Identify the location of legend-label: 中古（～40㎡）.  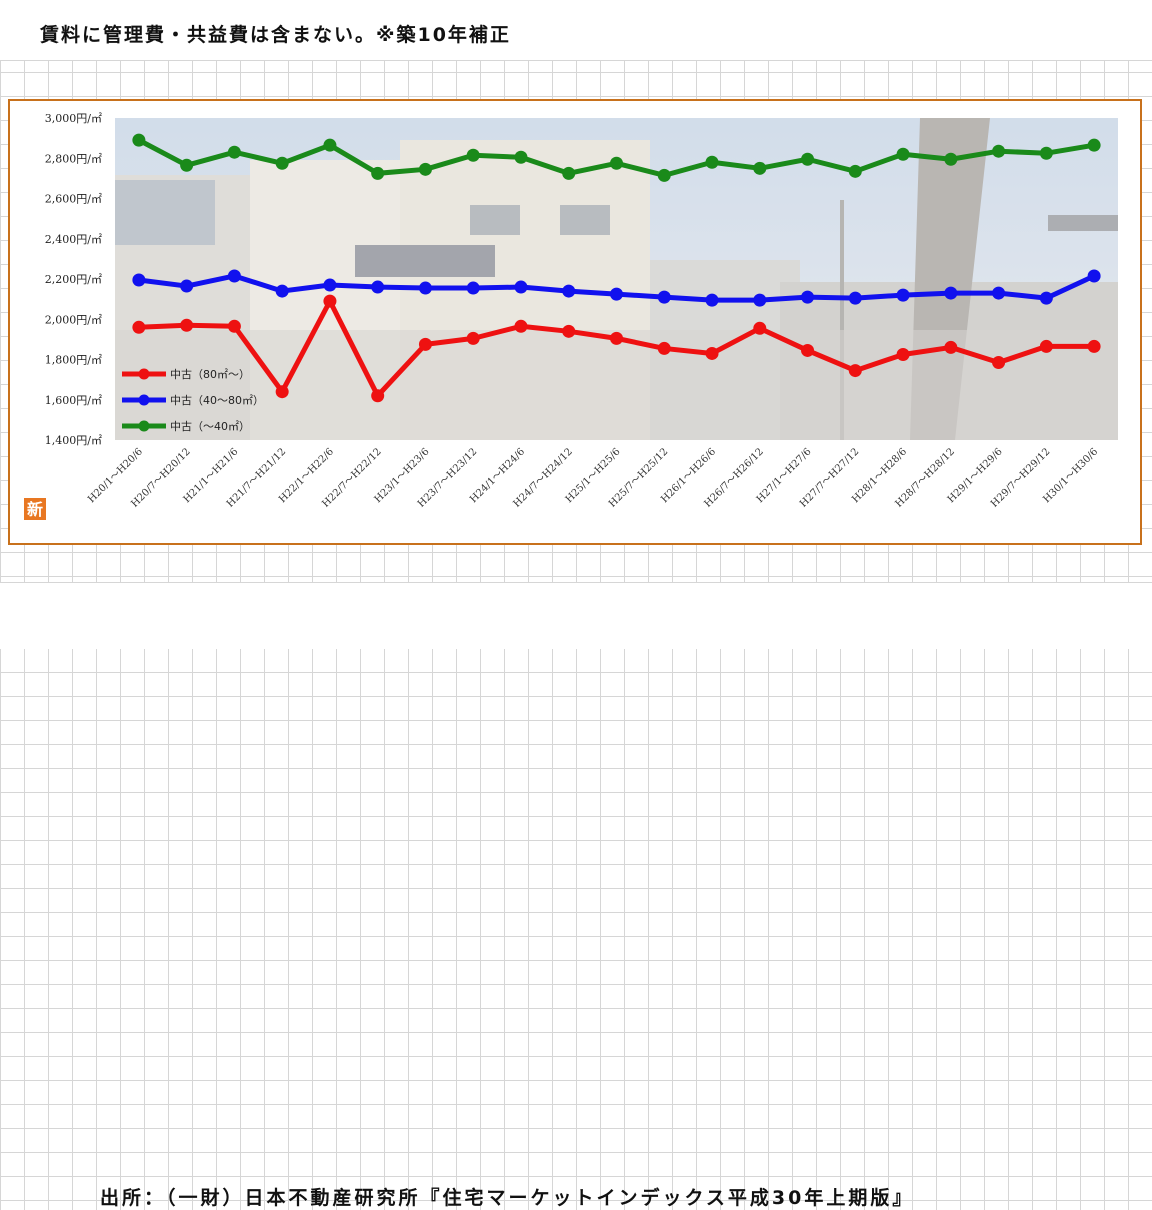
(210, 426).